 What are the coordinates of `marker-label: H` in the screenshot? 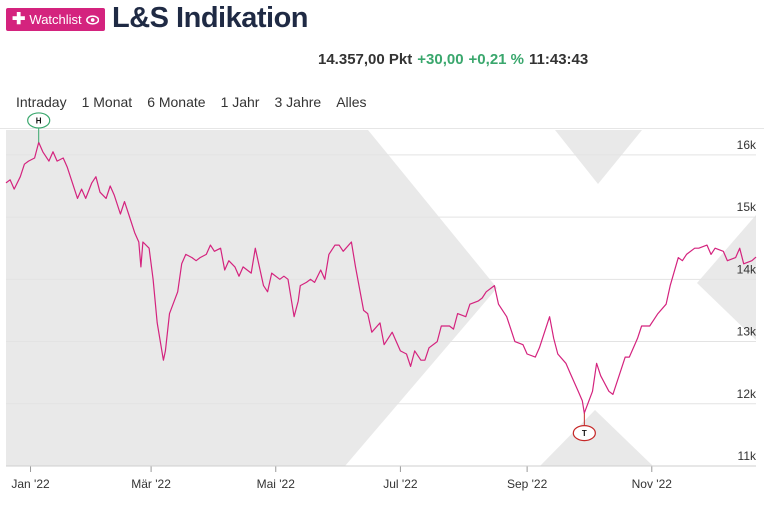 It's located at (39, 120).